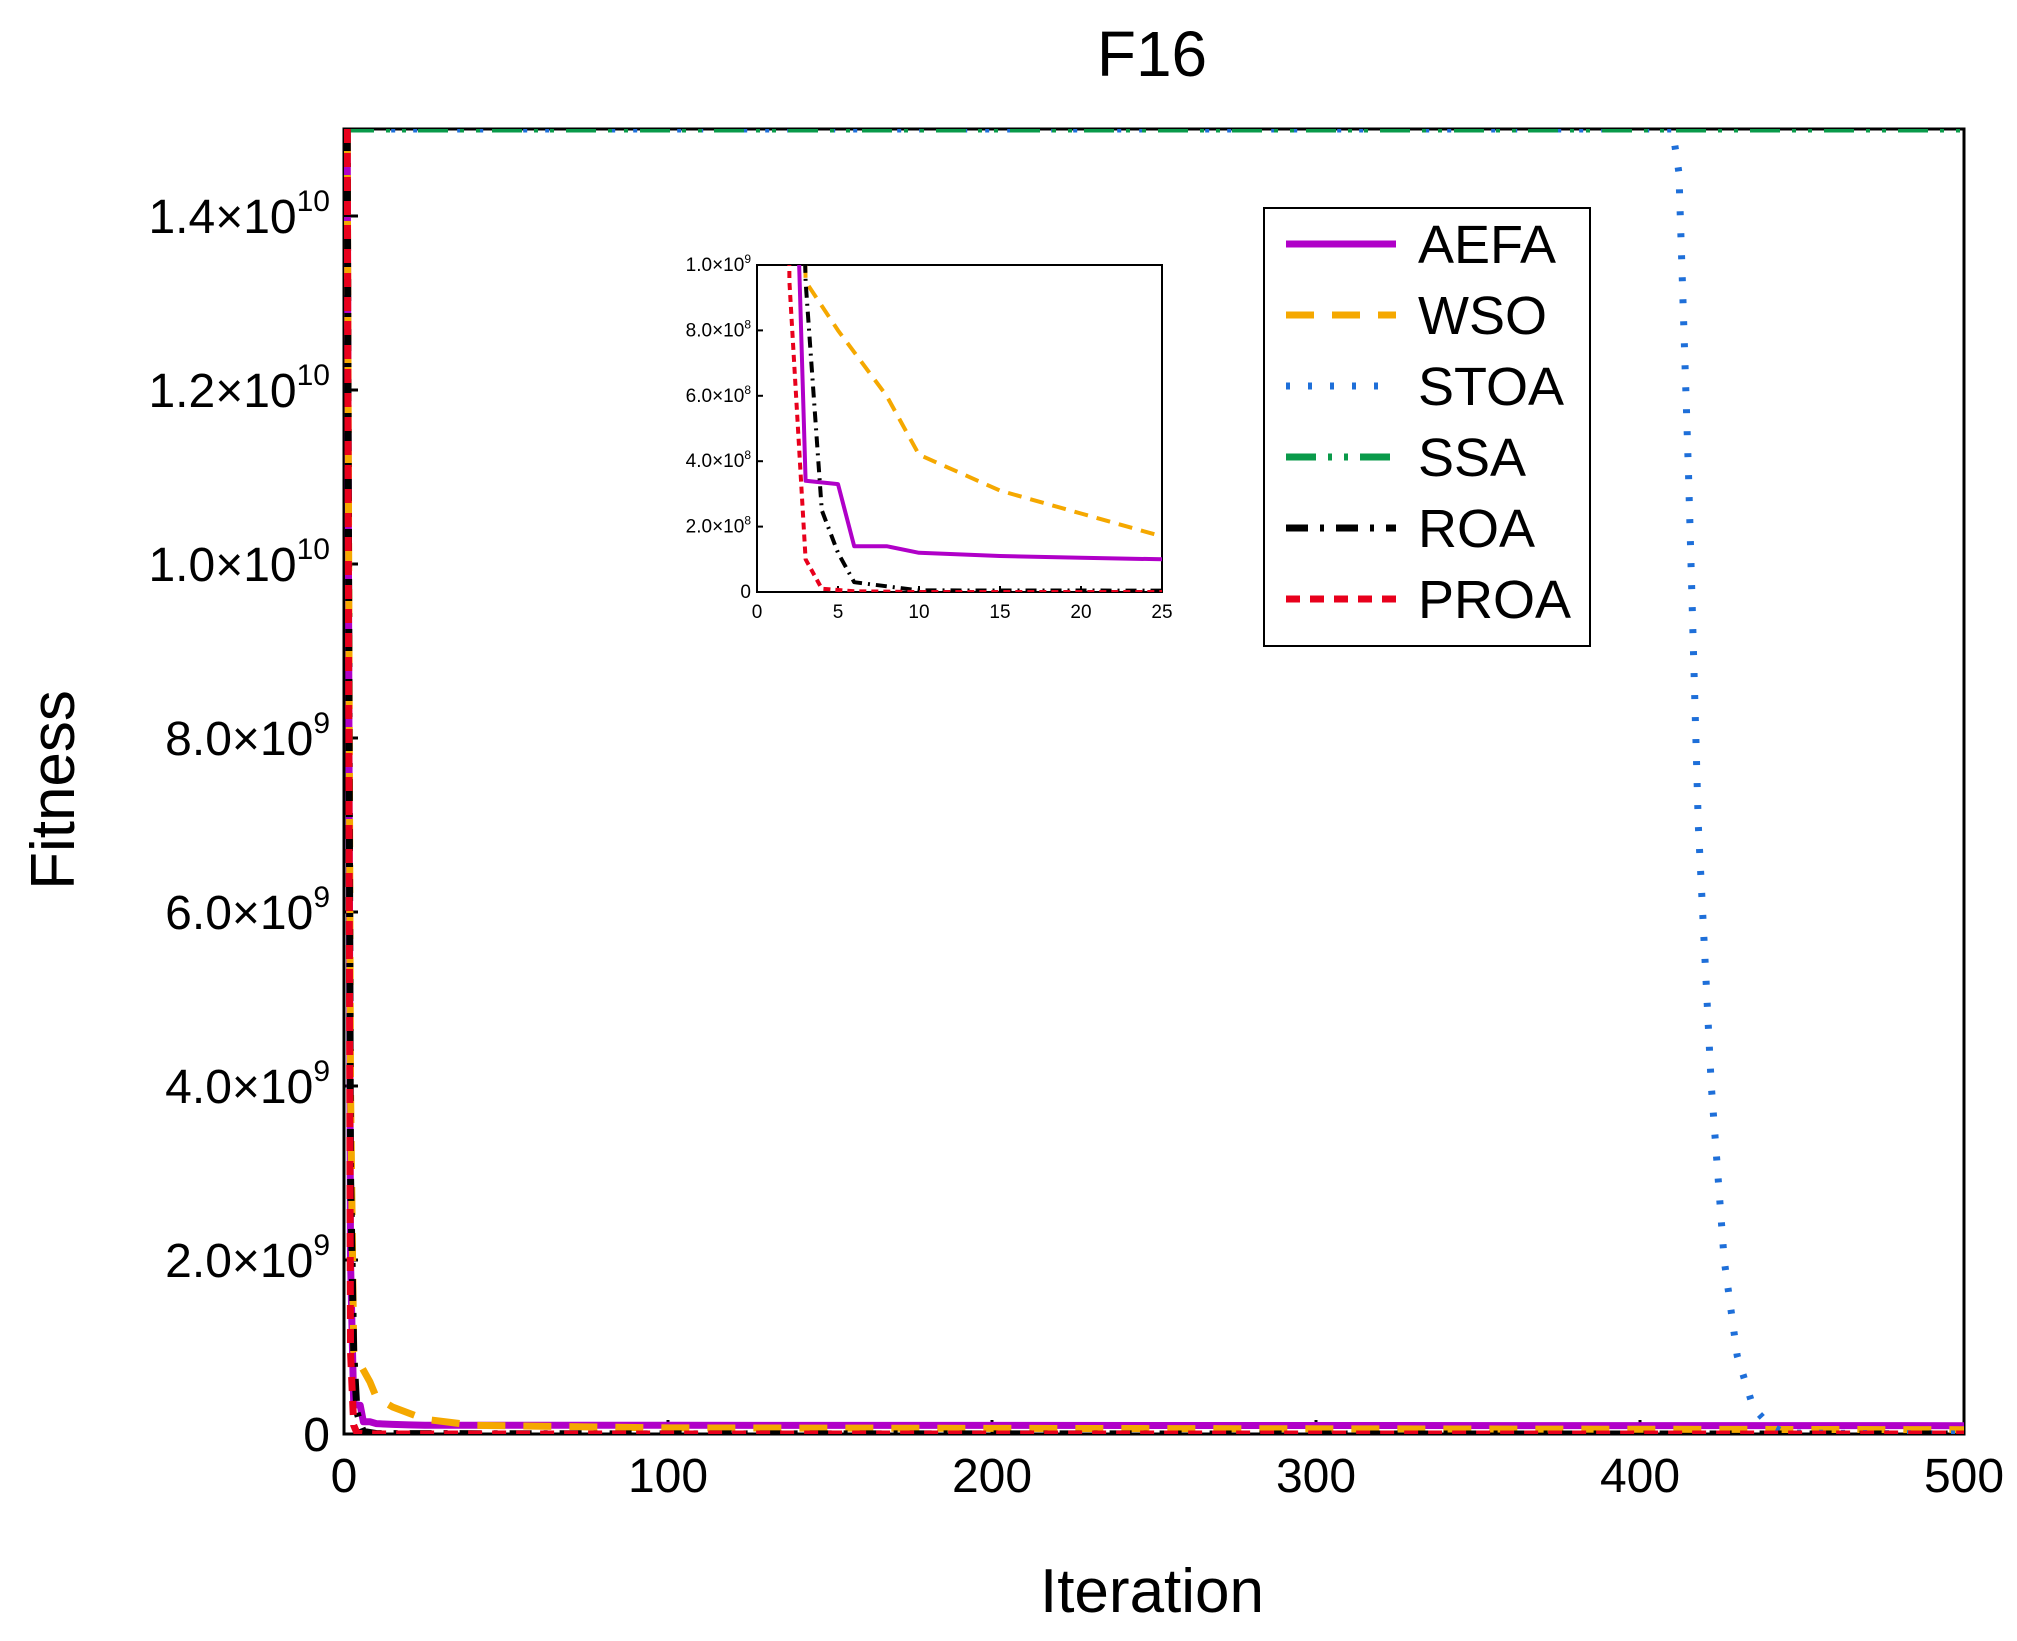  What do you see at coordinates (719, 526) in the screenshot?
I see `inset-y-tick-label: 2.0×10⁸` at bounding box center [719, 526].